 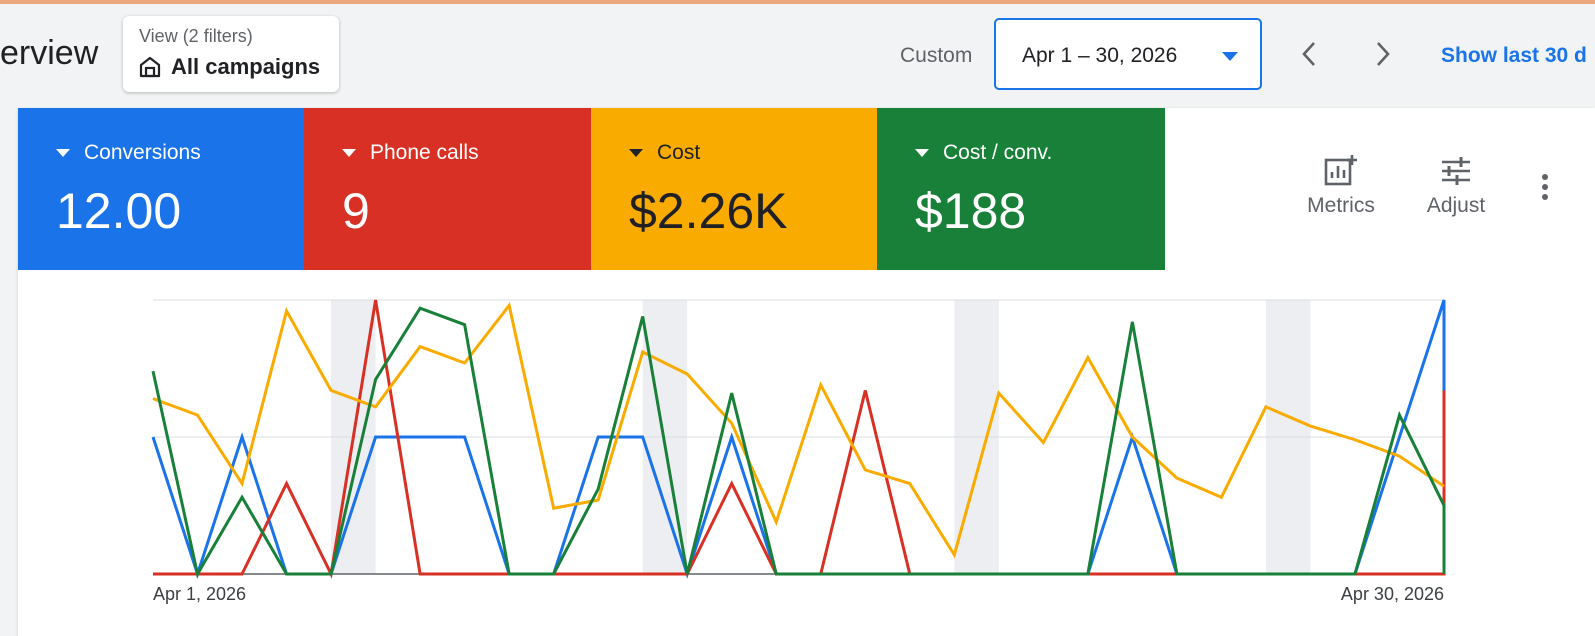 I want to click on metric-tile-cost: Cost $2.26K, so click(x=734, y=189).